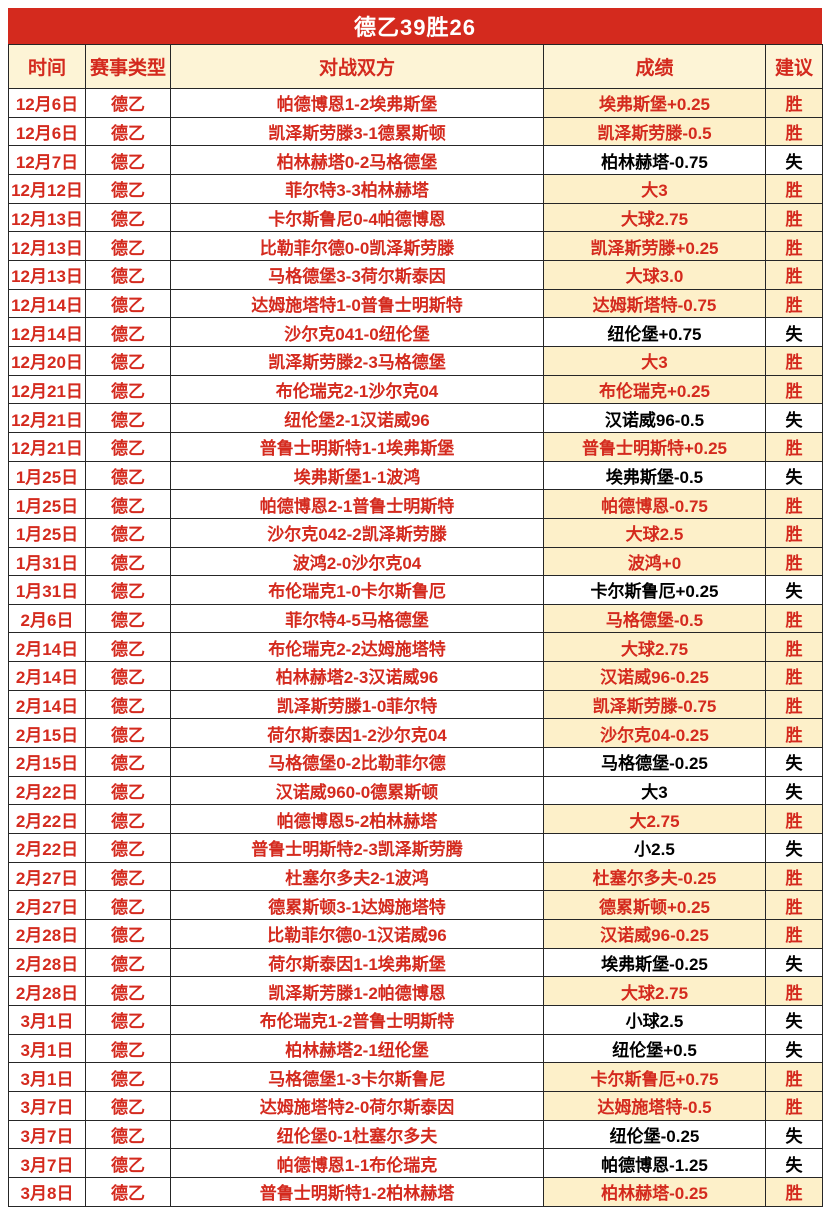 The height and width of the screenshot is (1207, 829). I want to click on table-row: 2月14日 德乙 柏林赫塔2-3汉诺威96 汉诺威96-0.25 胜, so click(415, 676).